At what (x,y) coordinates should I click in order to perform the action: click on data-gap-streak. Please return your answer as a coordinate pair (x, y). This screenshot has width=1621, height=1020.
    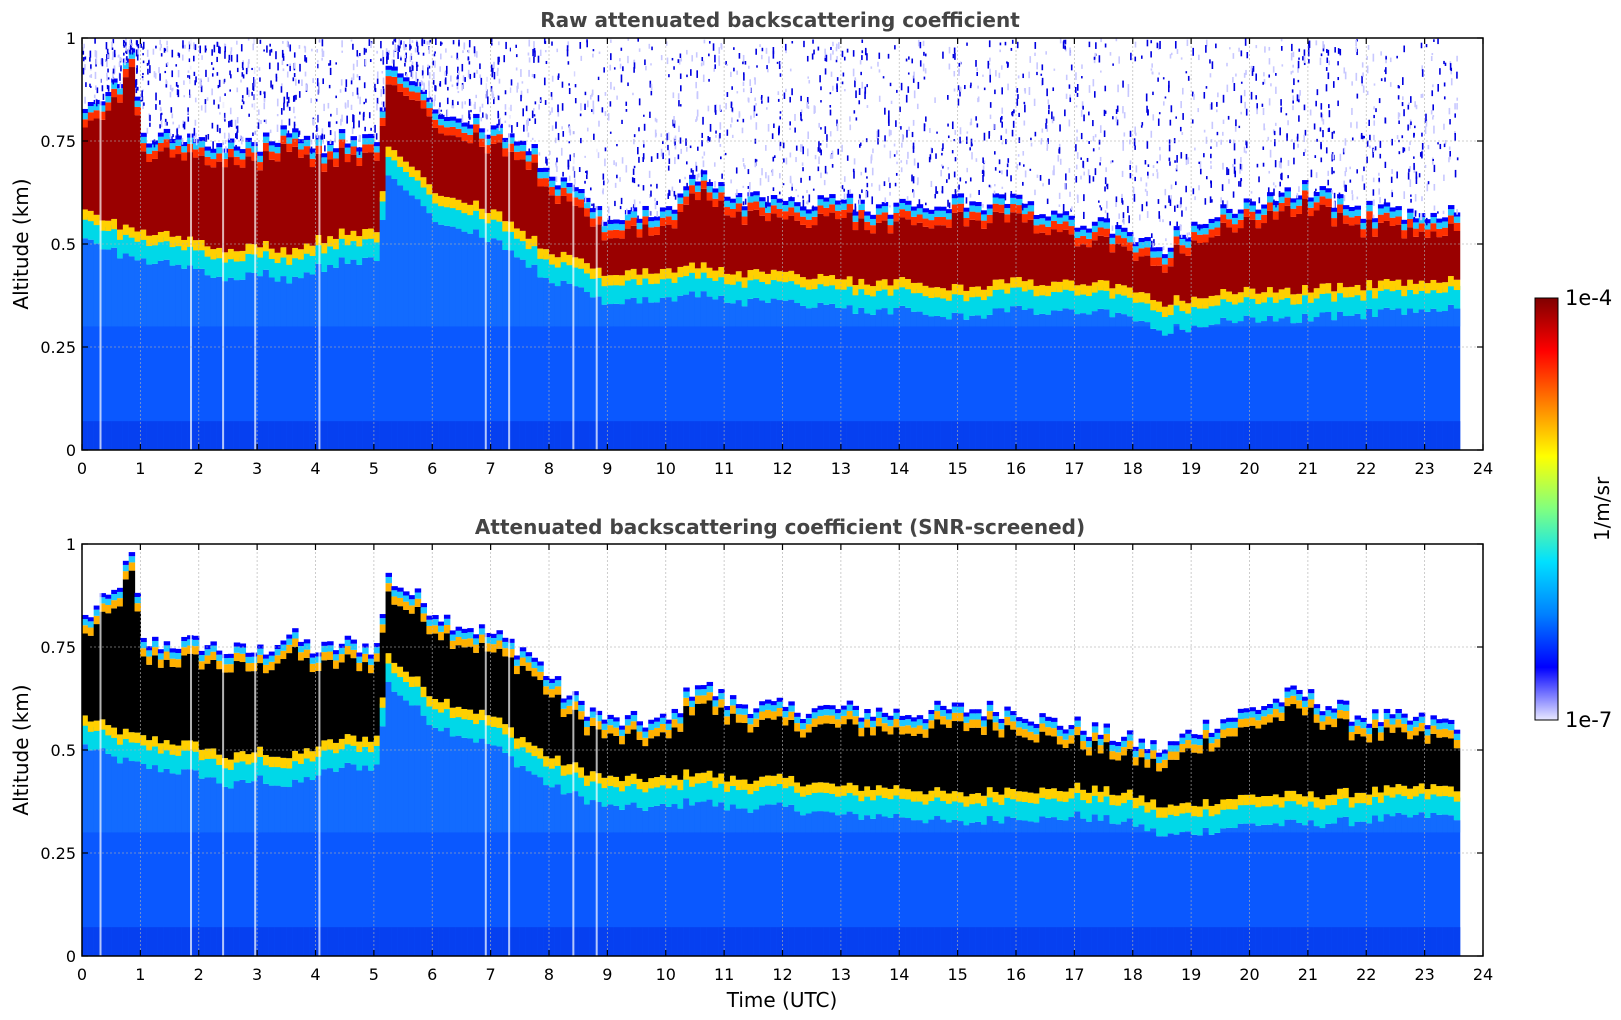
    Looking at the image, I should click on (100, 750).